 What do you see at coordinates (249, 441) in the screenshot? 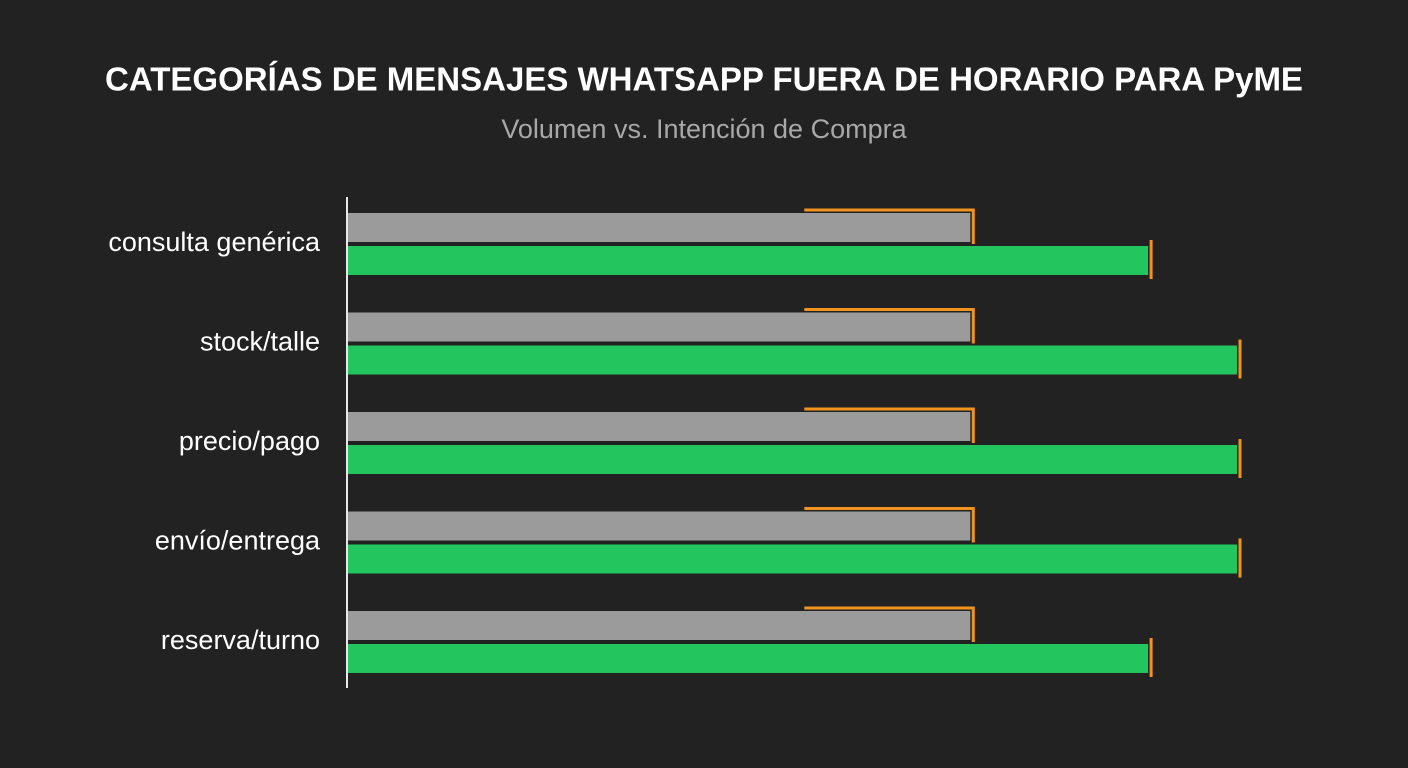
I see `category-label: precio/pago` at bounding box center [249, 441].